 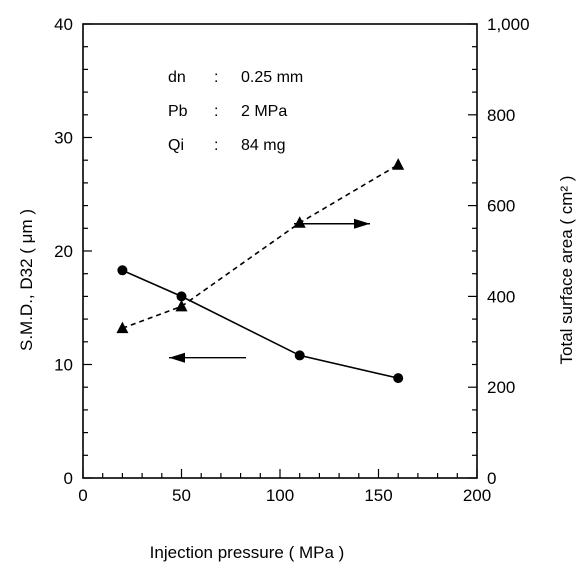 What do you see at coordinates (269, 290) in the screenshot?
I see `direction-arrows` at bounding box center [269, 290].